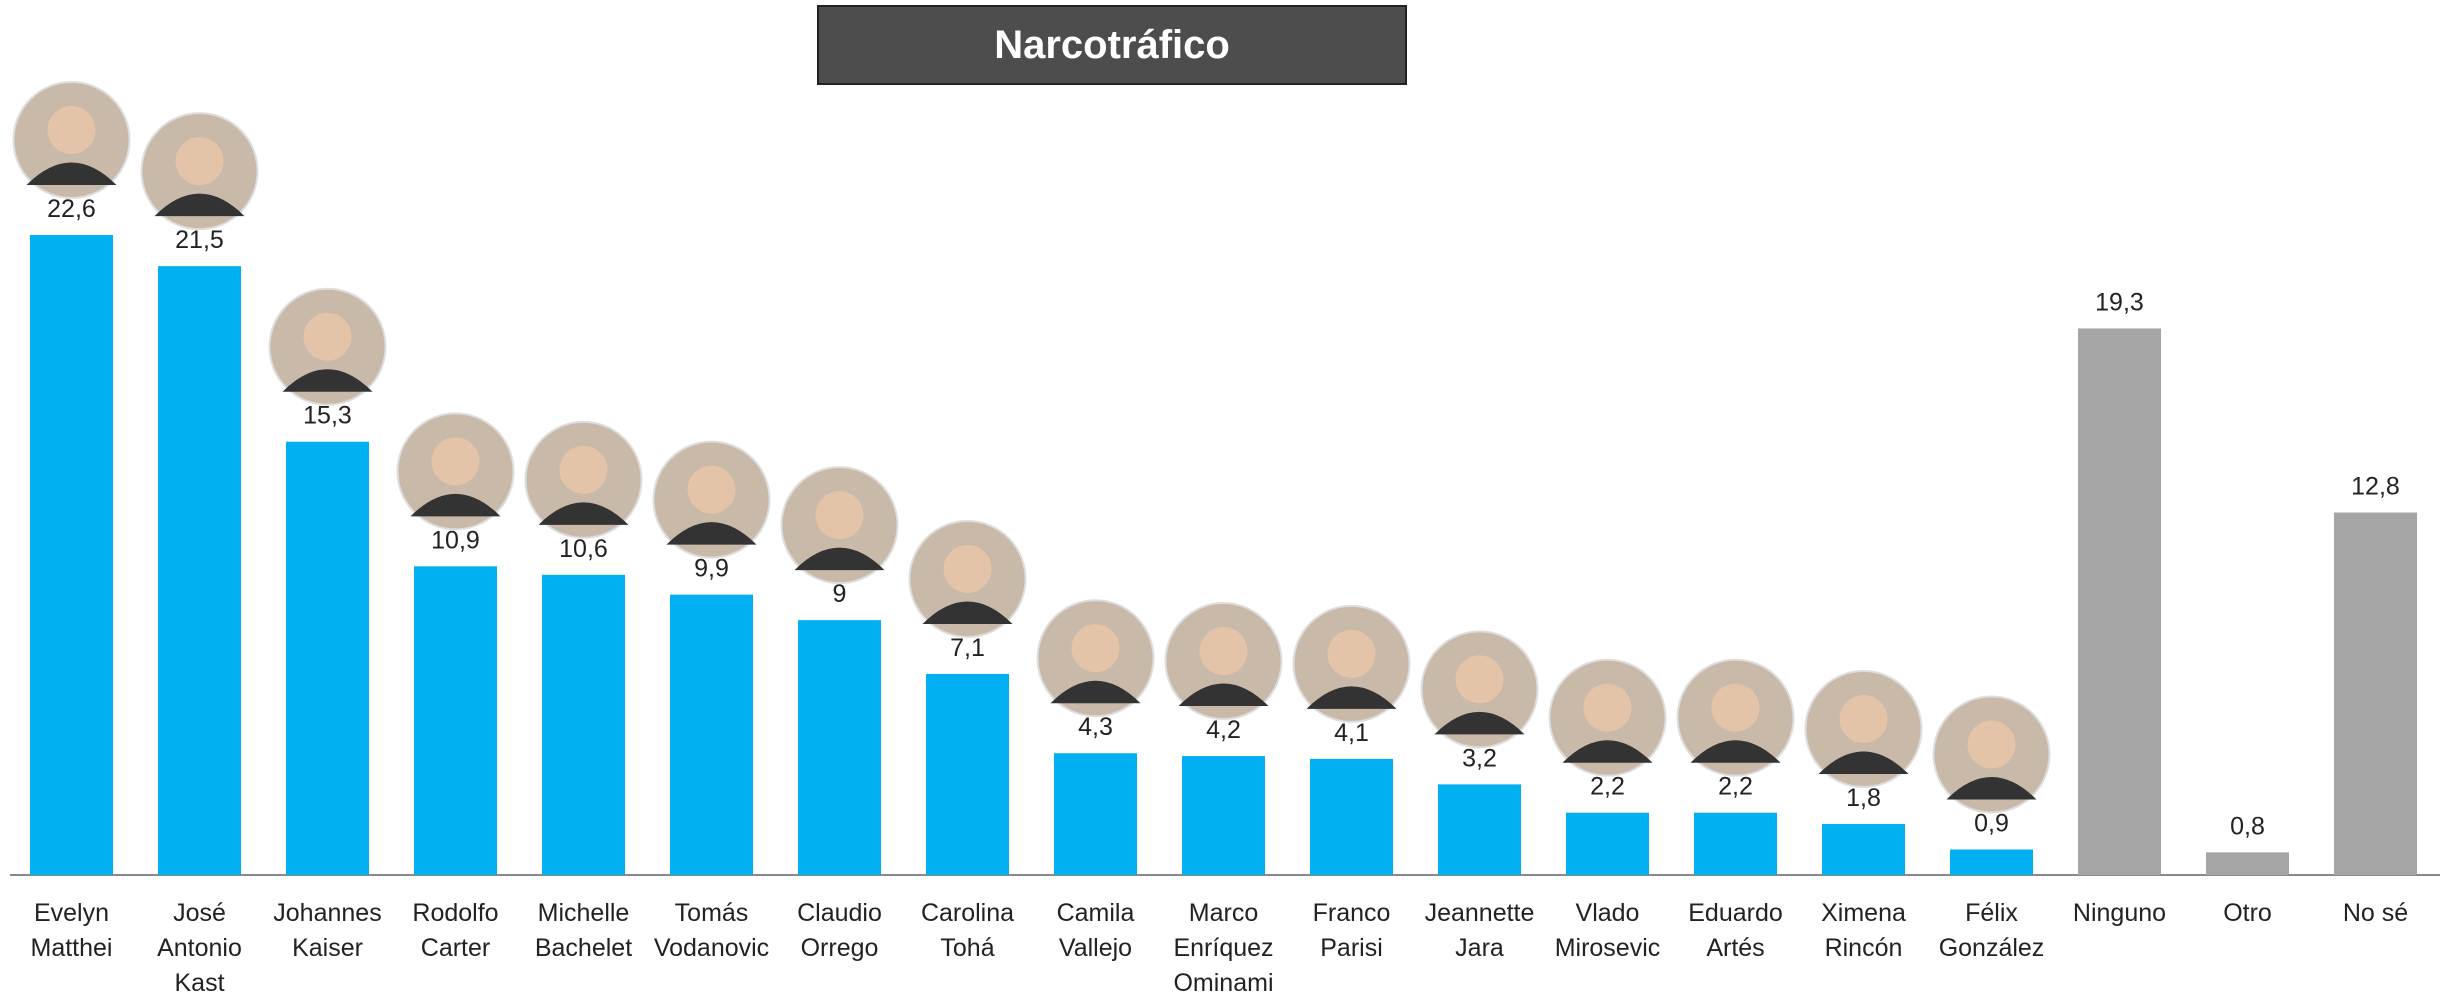 This screenshot has width=2445, height=1001. Describe the element at coordinates (1223, 730) in the screenshot. I see `value-label: 4,2` at that location.